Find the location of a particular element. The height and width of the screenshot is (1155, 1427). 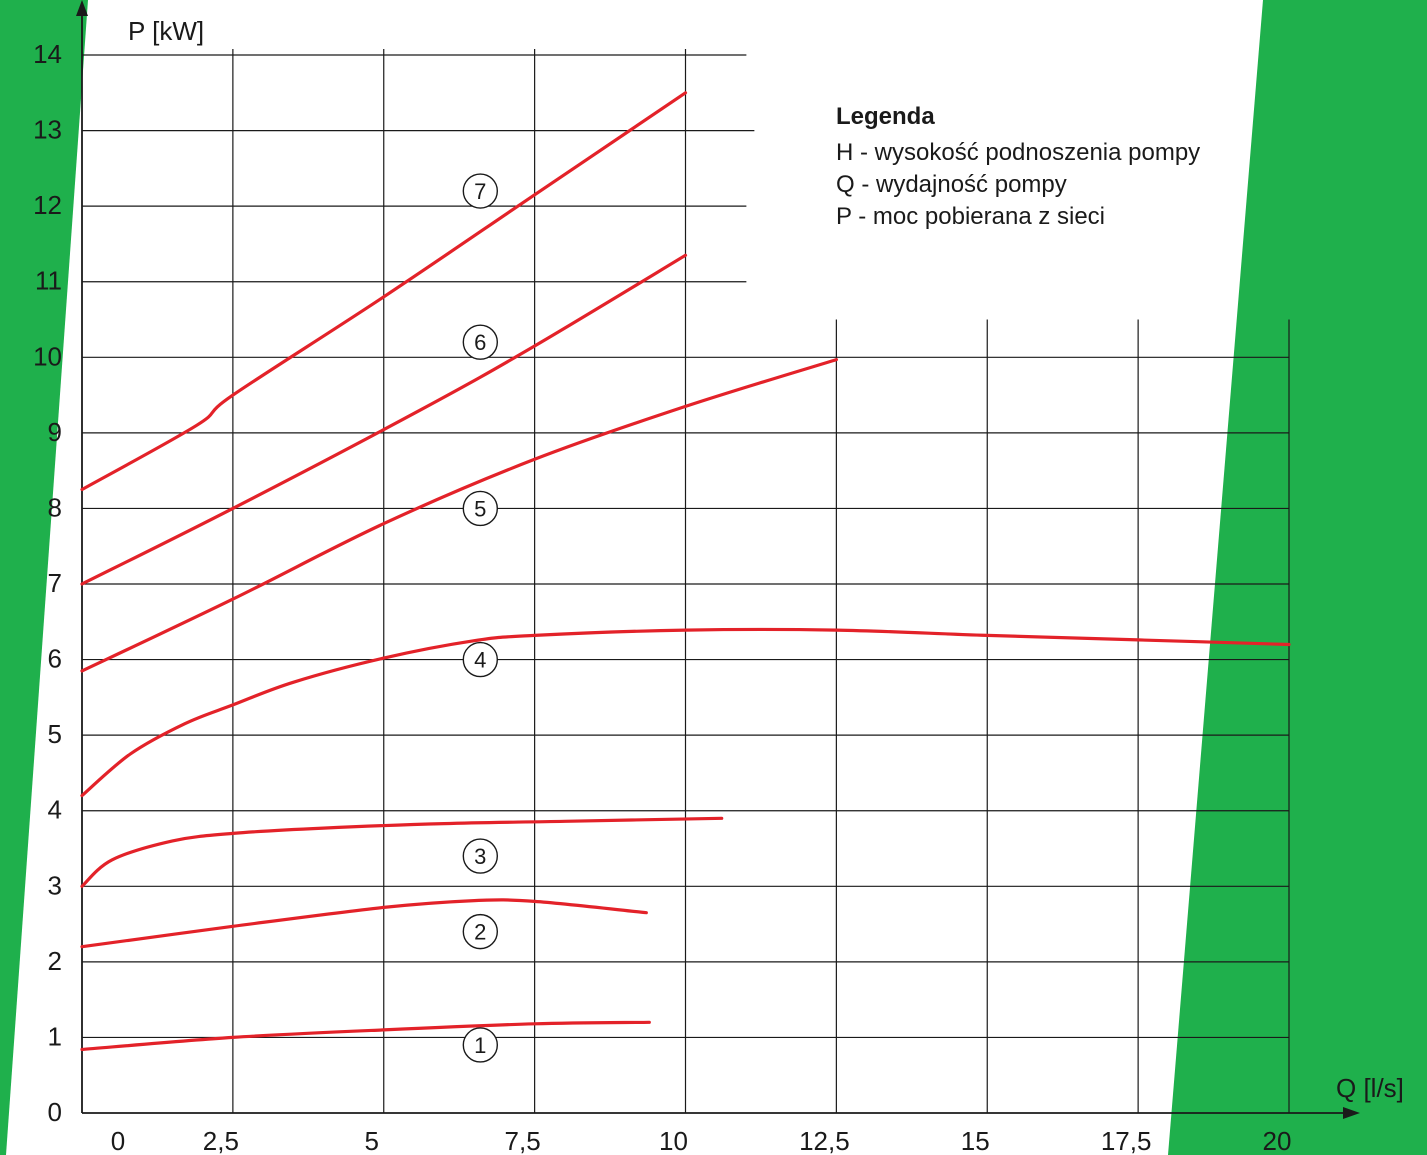

curve-marker-label: 4 is located at coordinates (480, 660).